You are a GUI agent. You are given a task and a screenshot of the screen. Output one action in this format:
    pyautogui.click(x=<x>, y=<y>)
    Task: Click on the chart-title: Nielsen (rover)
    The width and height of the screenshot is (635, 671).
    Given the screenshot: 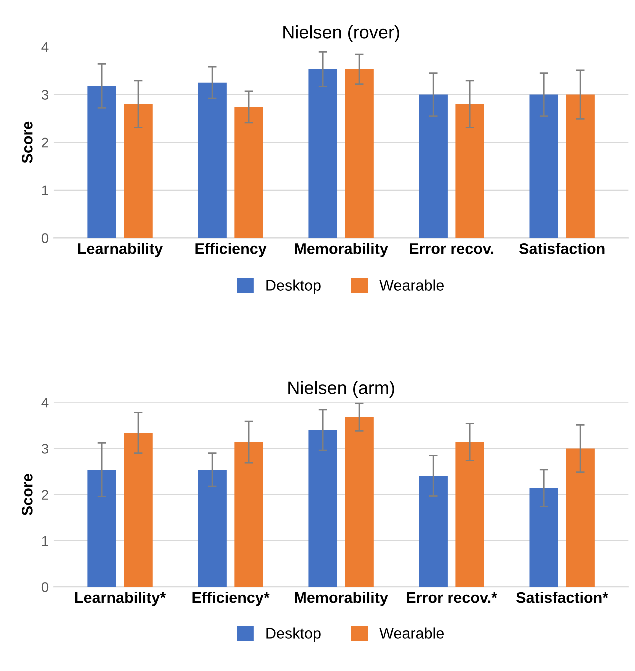 What is the action you would take?
    pyautogui.click(x=342, y=34)
    